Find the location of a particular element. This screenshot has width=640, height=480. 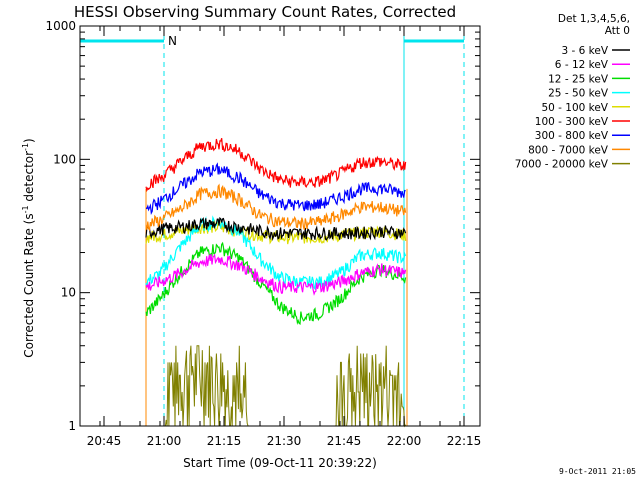

y-tick-label-2: 100 is located at coordinates (64, 159).